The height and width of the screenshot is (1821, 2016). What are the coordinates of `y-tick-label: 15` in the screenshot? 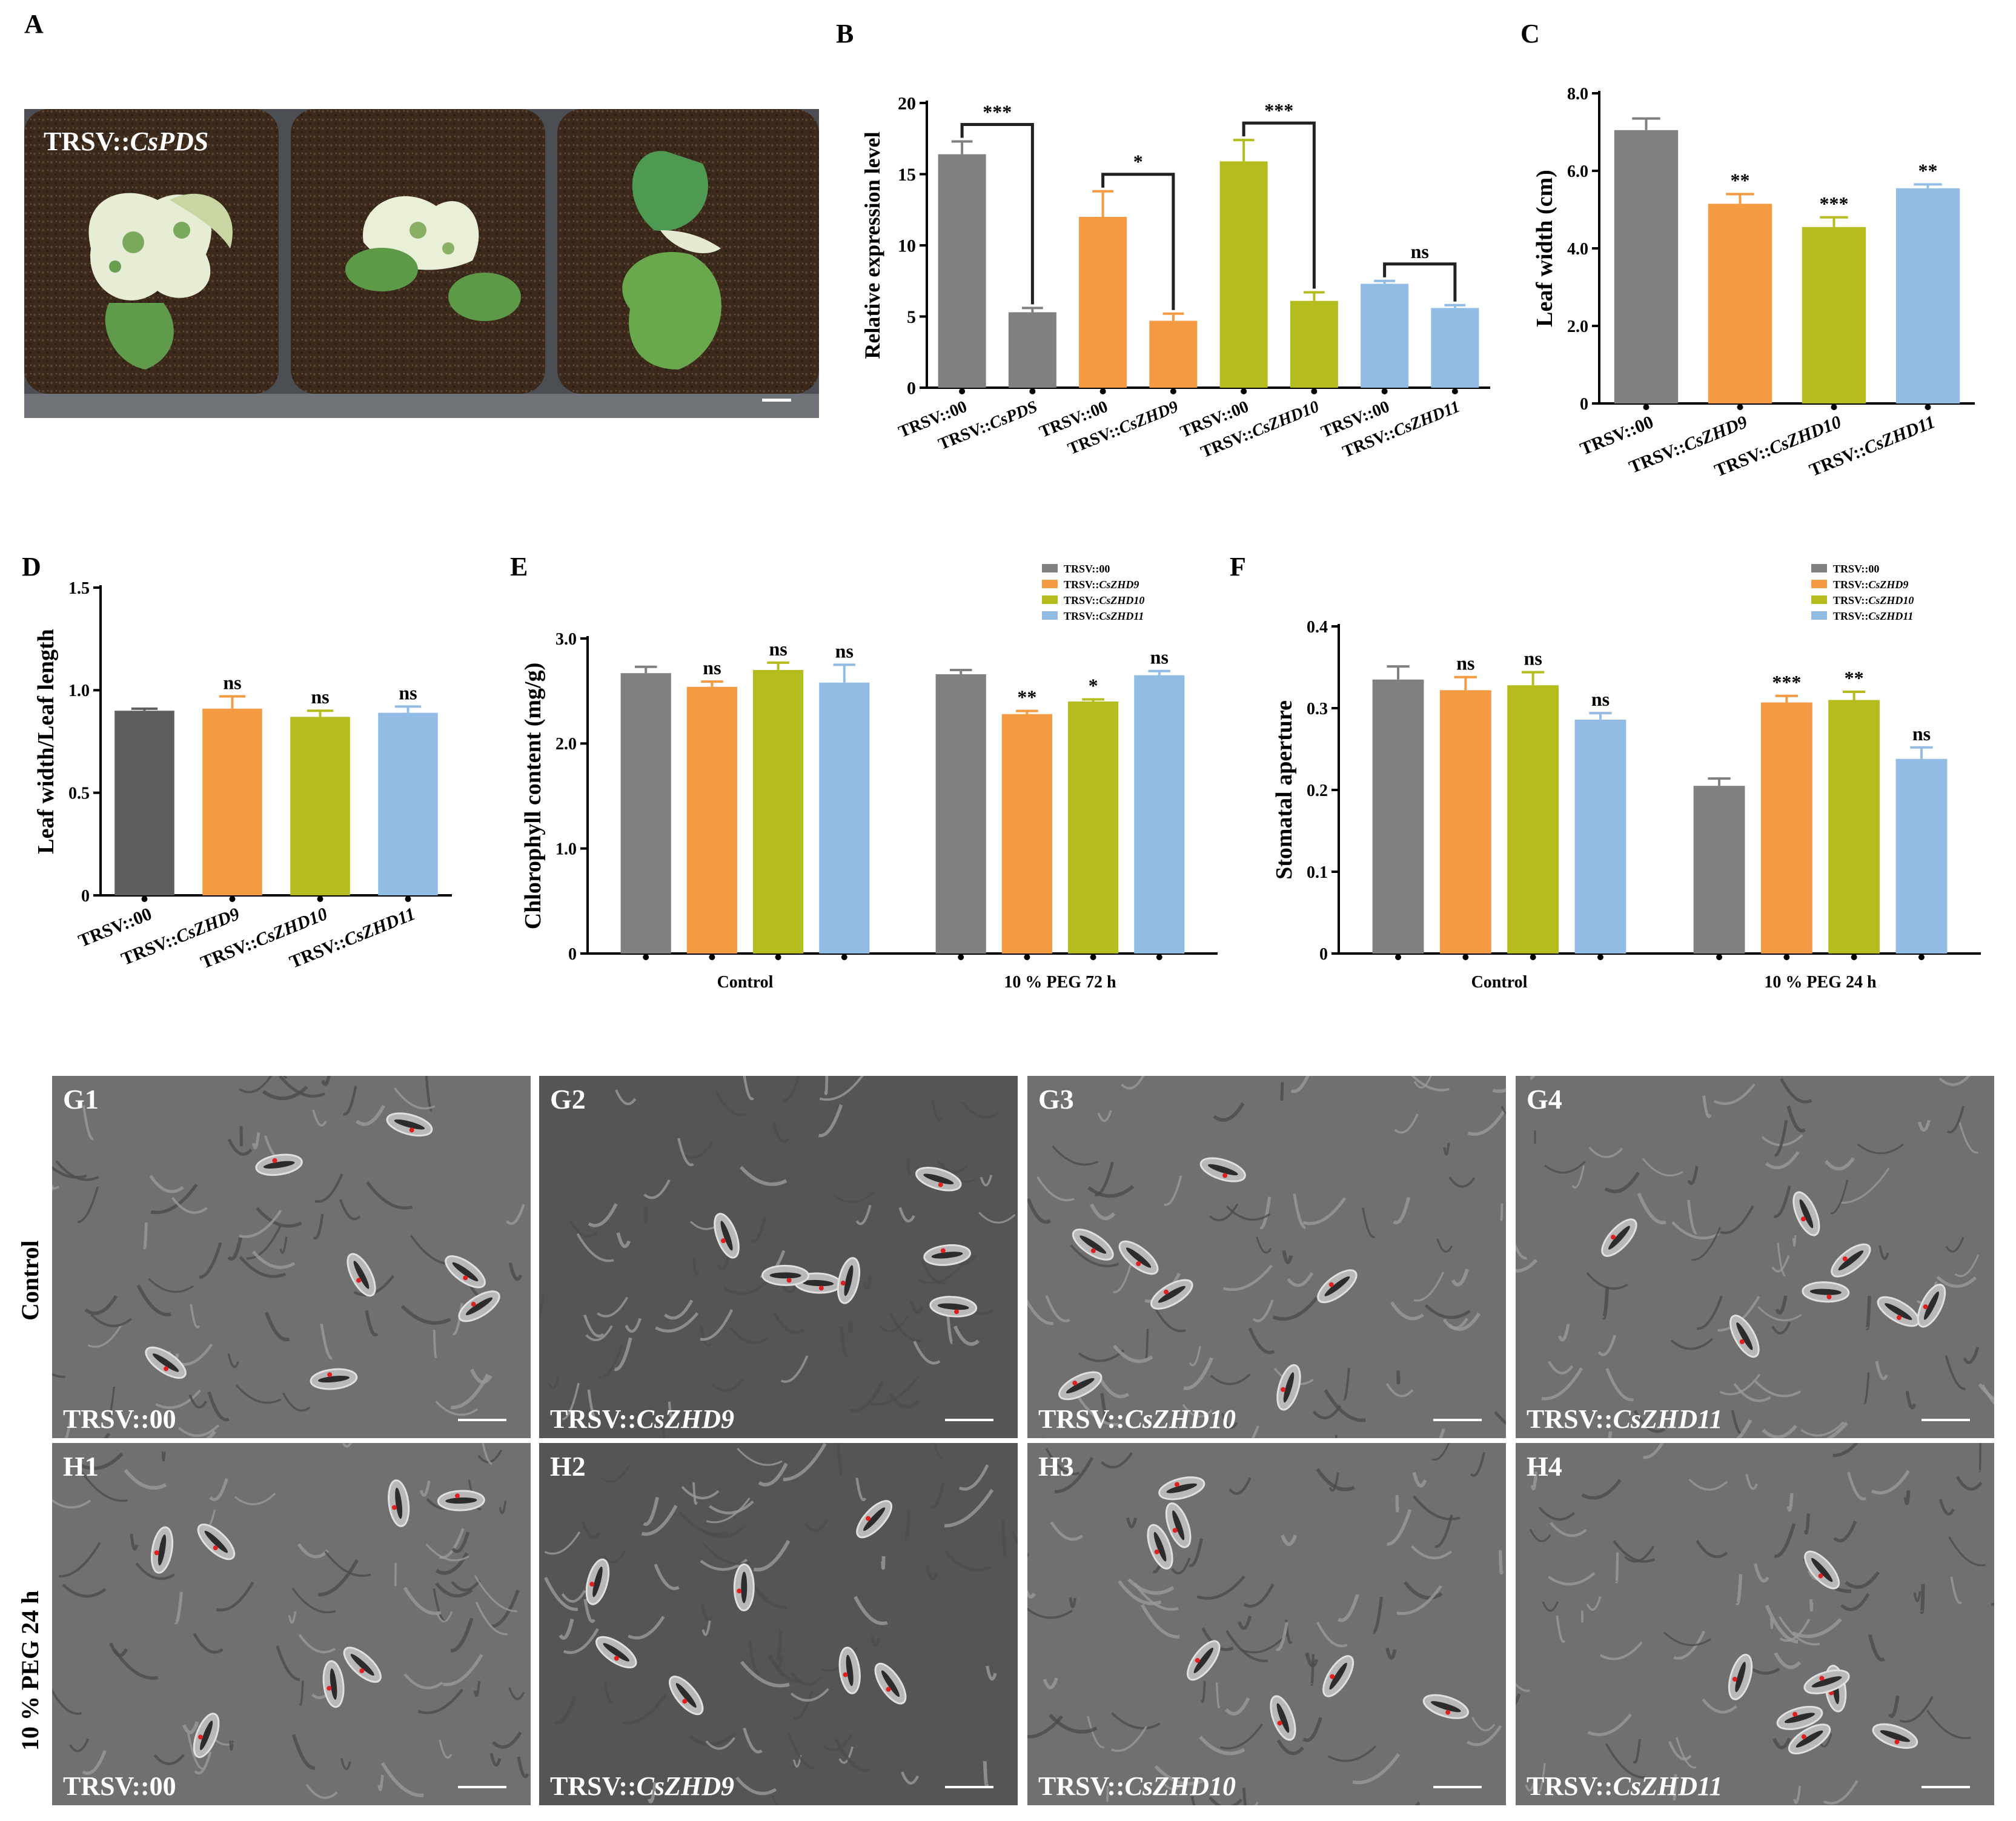 It's located at (907, 175).